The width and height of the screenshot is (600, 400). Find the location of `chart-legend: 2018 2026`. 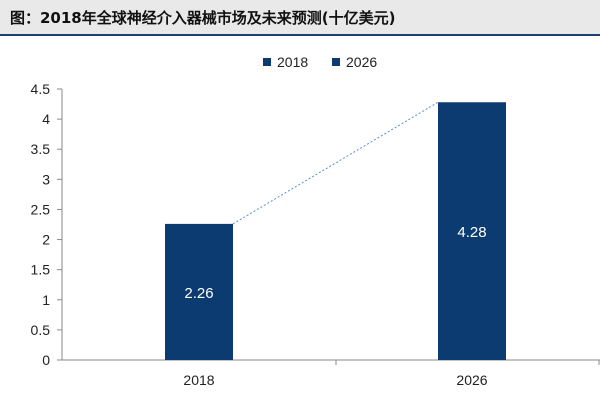

chart-legend: 2018 2026 is located at coordinates (320, 62).